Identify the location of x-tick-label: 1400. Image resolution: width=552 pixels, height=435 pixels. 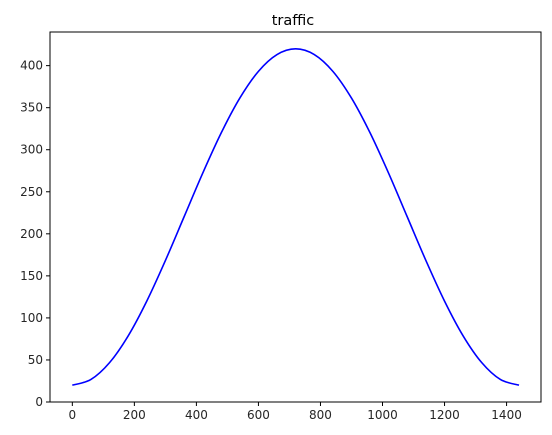
(506, 415).